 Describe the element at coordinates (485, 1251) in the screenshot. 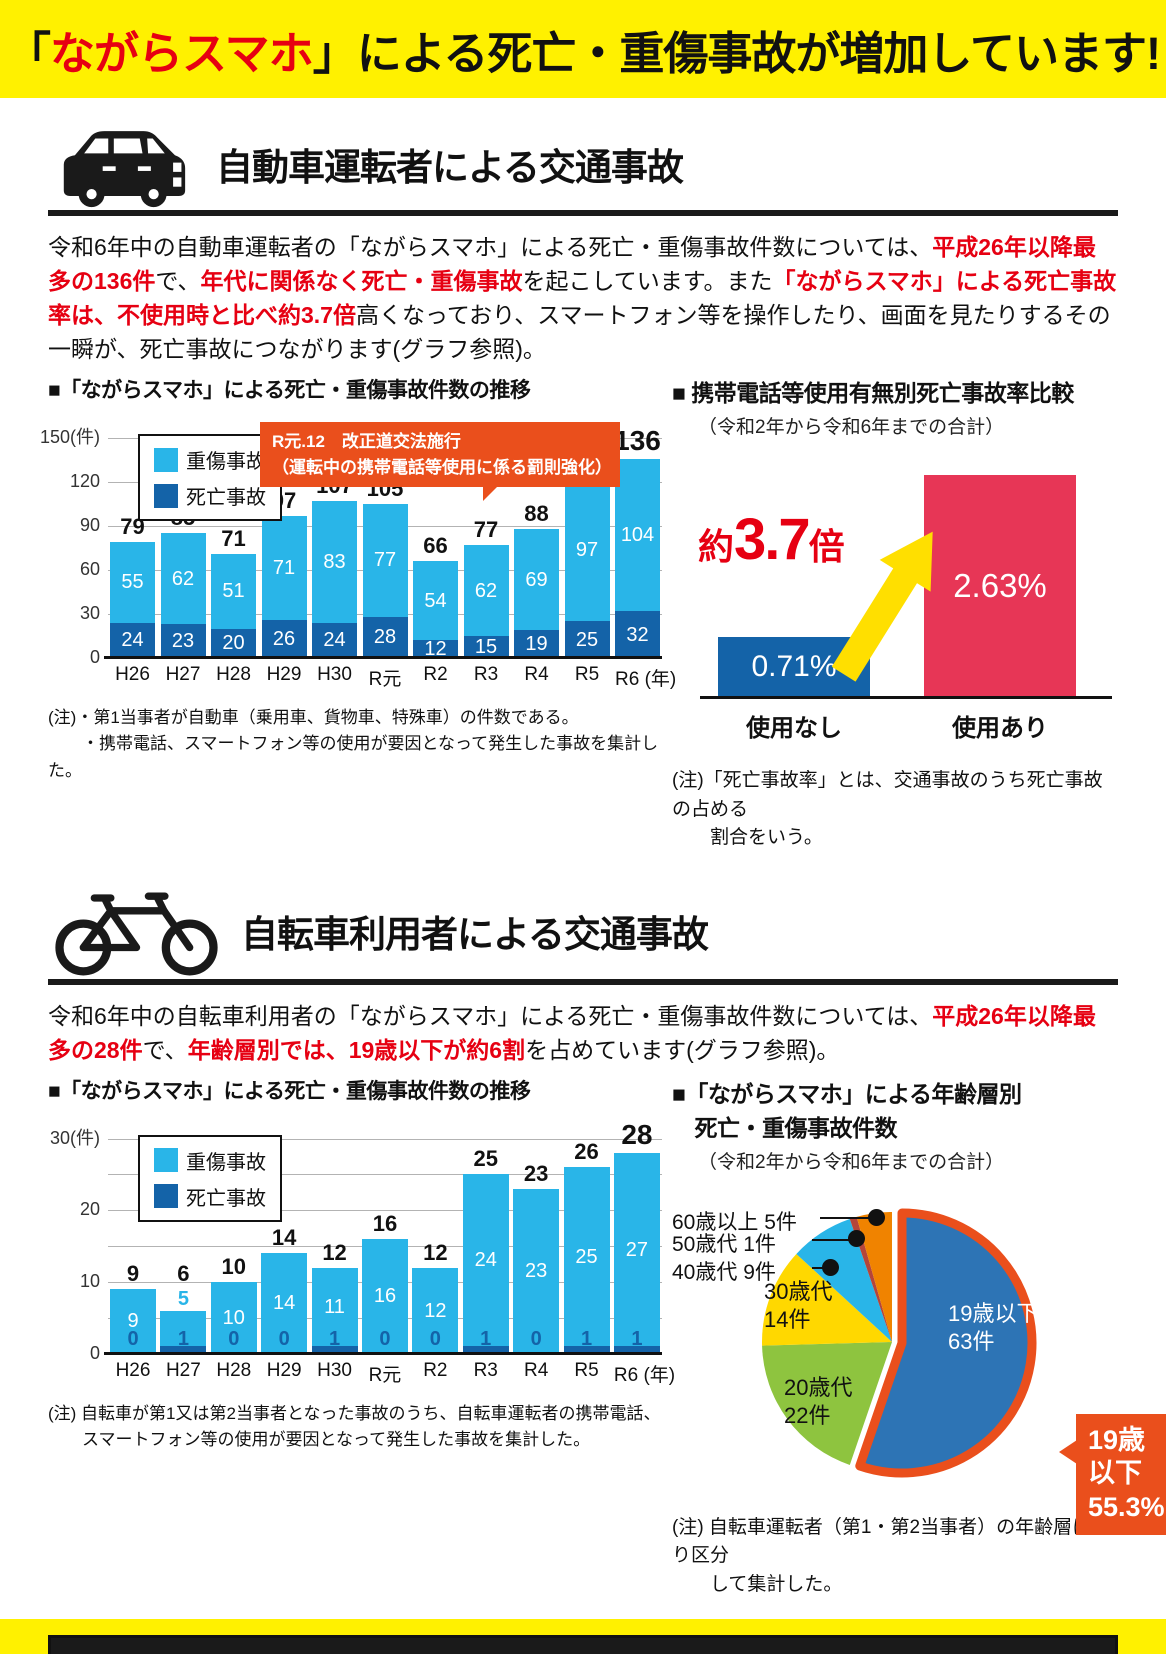

I see `bar-R3: 25 24 1` at that location.